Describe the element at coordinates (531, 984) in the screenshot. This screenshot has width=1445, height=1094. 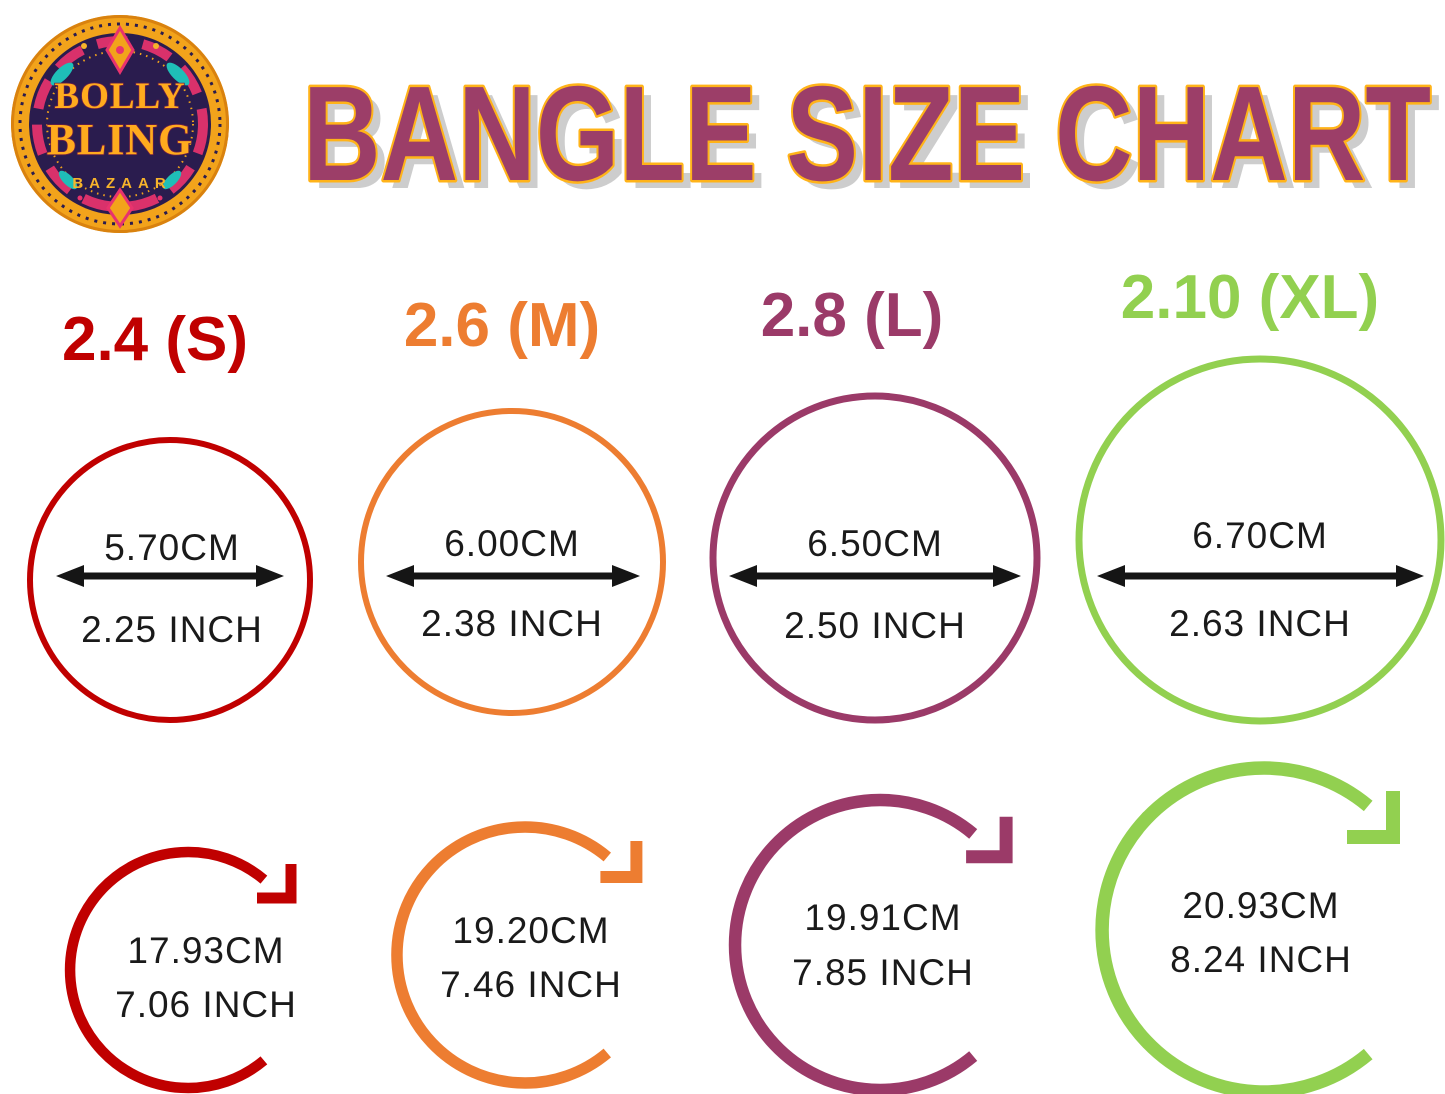
I see `circumference-inch-m: 7.46 INCH` at that location.